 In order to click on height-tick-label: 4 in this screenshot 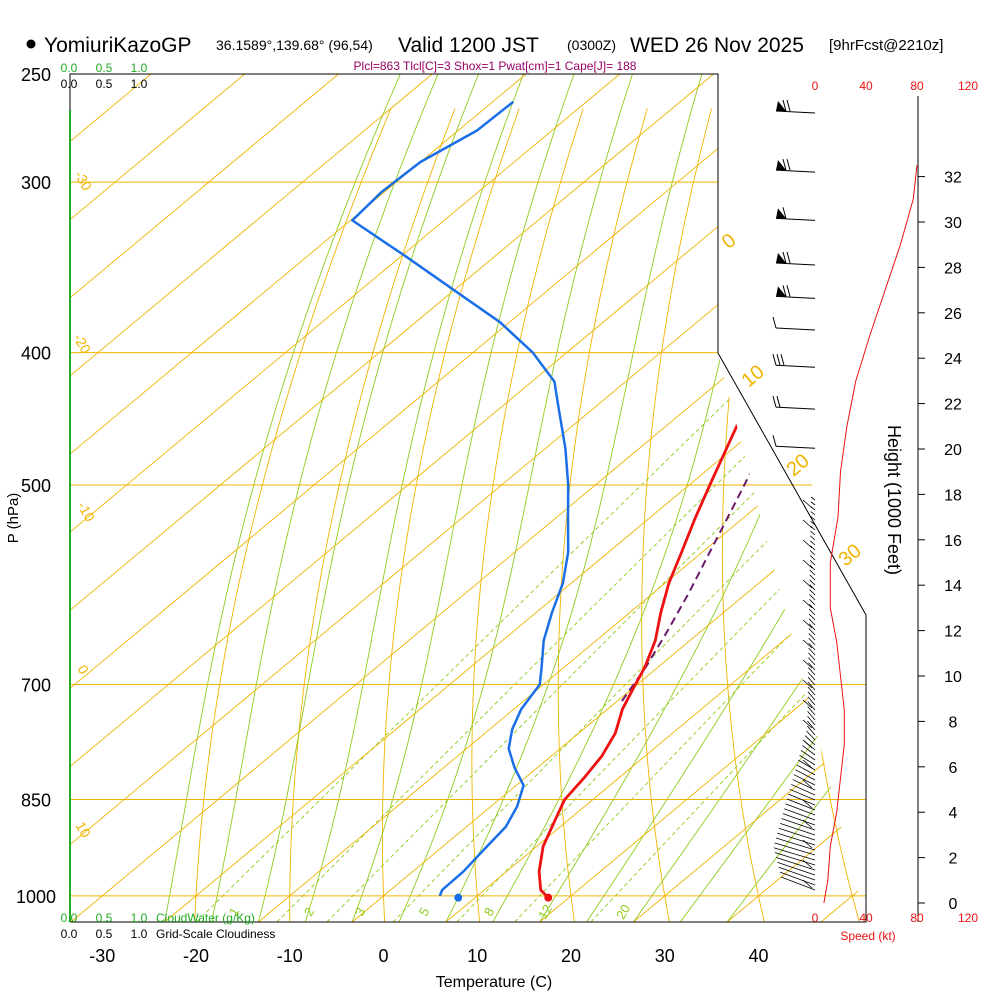, I will do `click(953, 813)`.